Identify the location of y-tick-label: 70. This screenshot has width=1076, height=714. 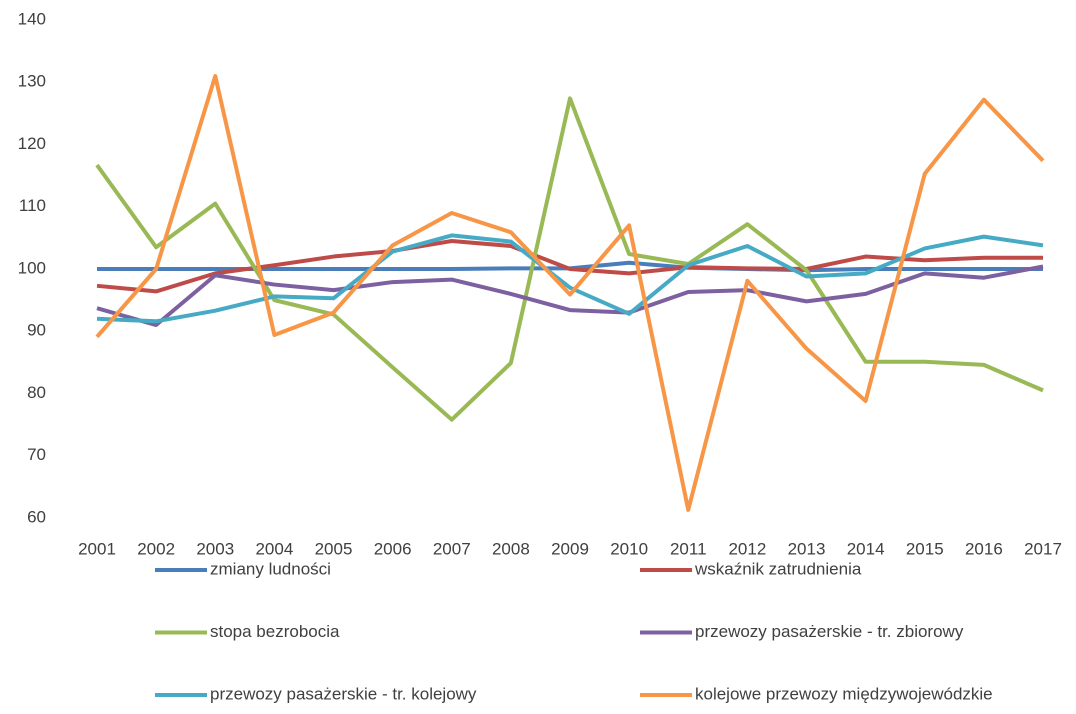
(36, 454).